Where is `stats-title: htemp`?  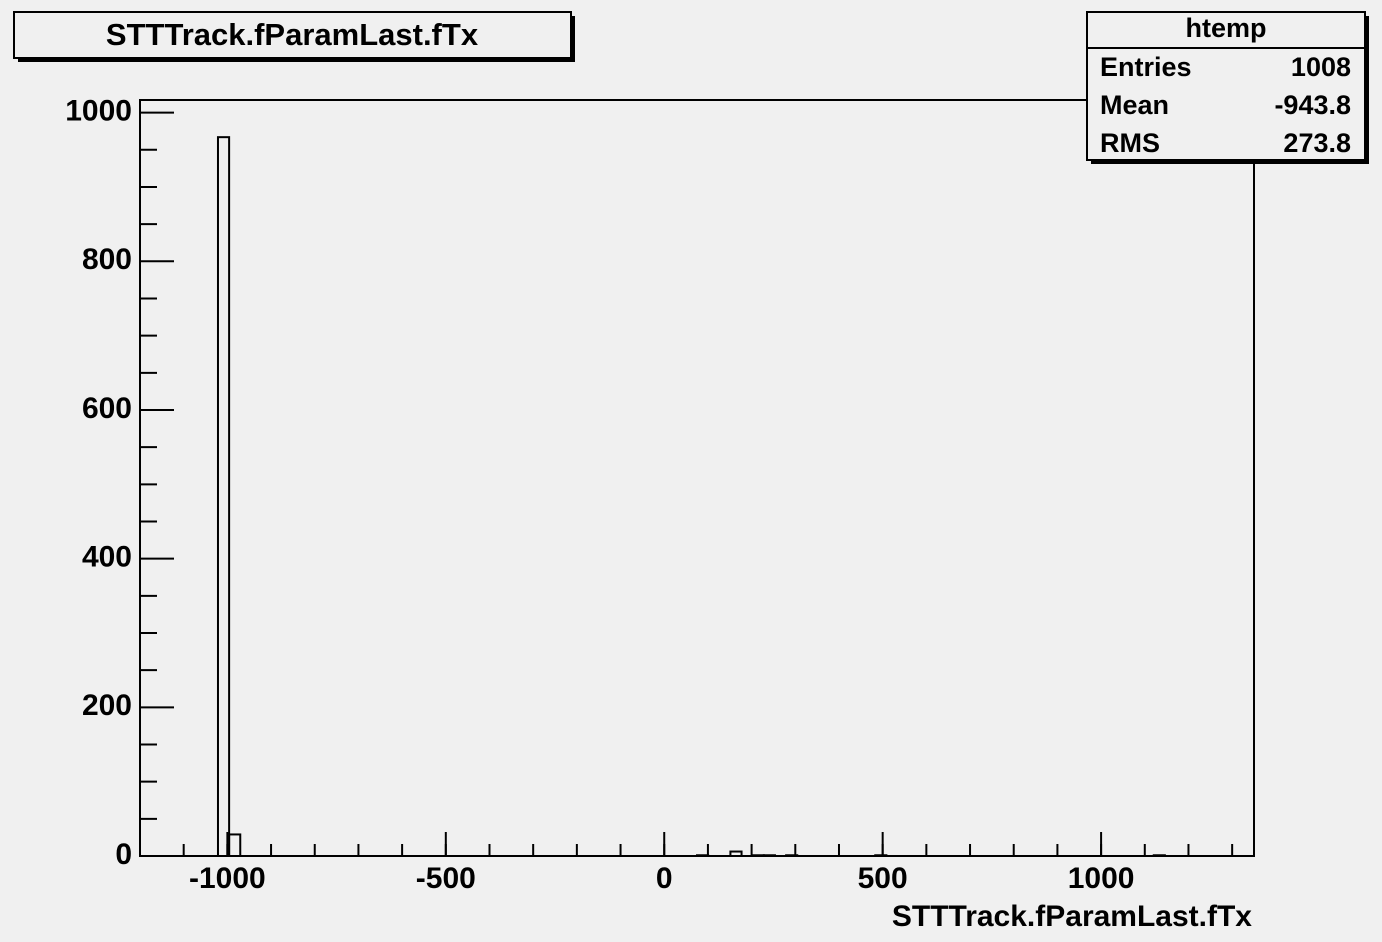 stats-title: htemp is located at coordinates (1226, 28).